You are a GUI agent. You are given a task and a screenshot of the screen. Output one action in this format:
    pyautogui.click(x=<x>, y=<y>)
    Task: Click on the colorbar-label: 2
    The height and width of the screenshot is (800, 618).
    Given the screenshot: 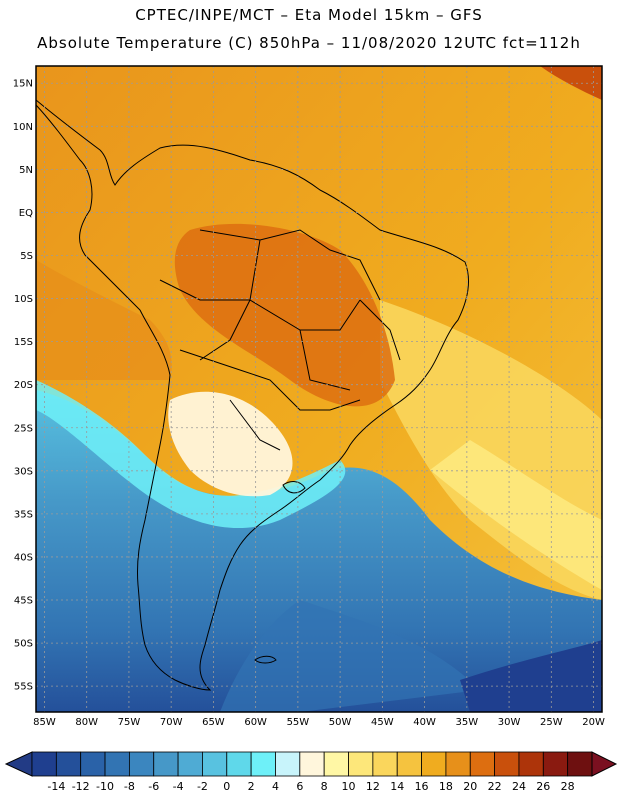 What is the action you would take?
    pyautogui.click(x=251, y=786)
    